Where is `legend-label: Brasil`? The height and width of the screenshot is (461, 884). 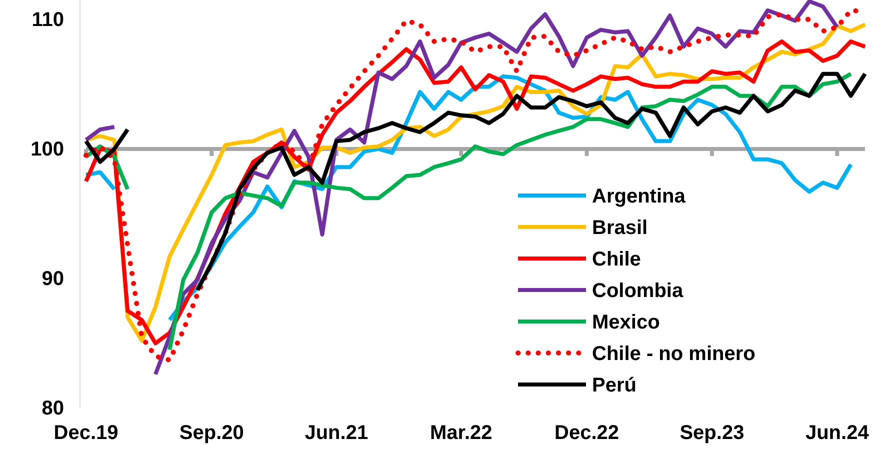 legend-label: Brasil is located at coordinates (620, 228).